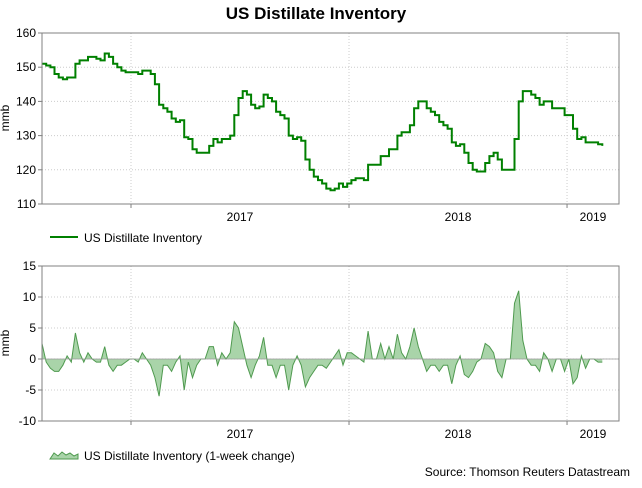 This screenshot has height=488, width=642. What do you see at coordinates (240, 434) in the screenshot?
I see `weekly-change-x-tick-label: 2017` at bounding box center [240, 434].